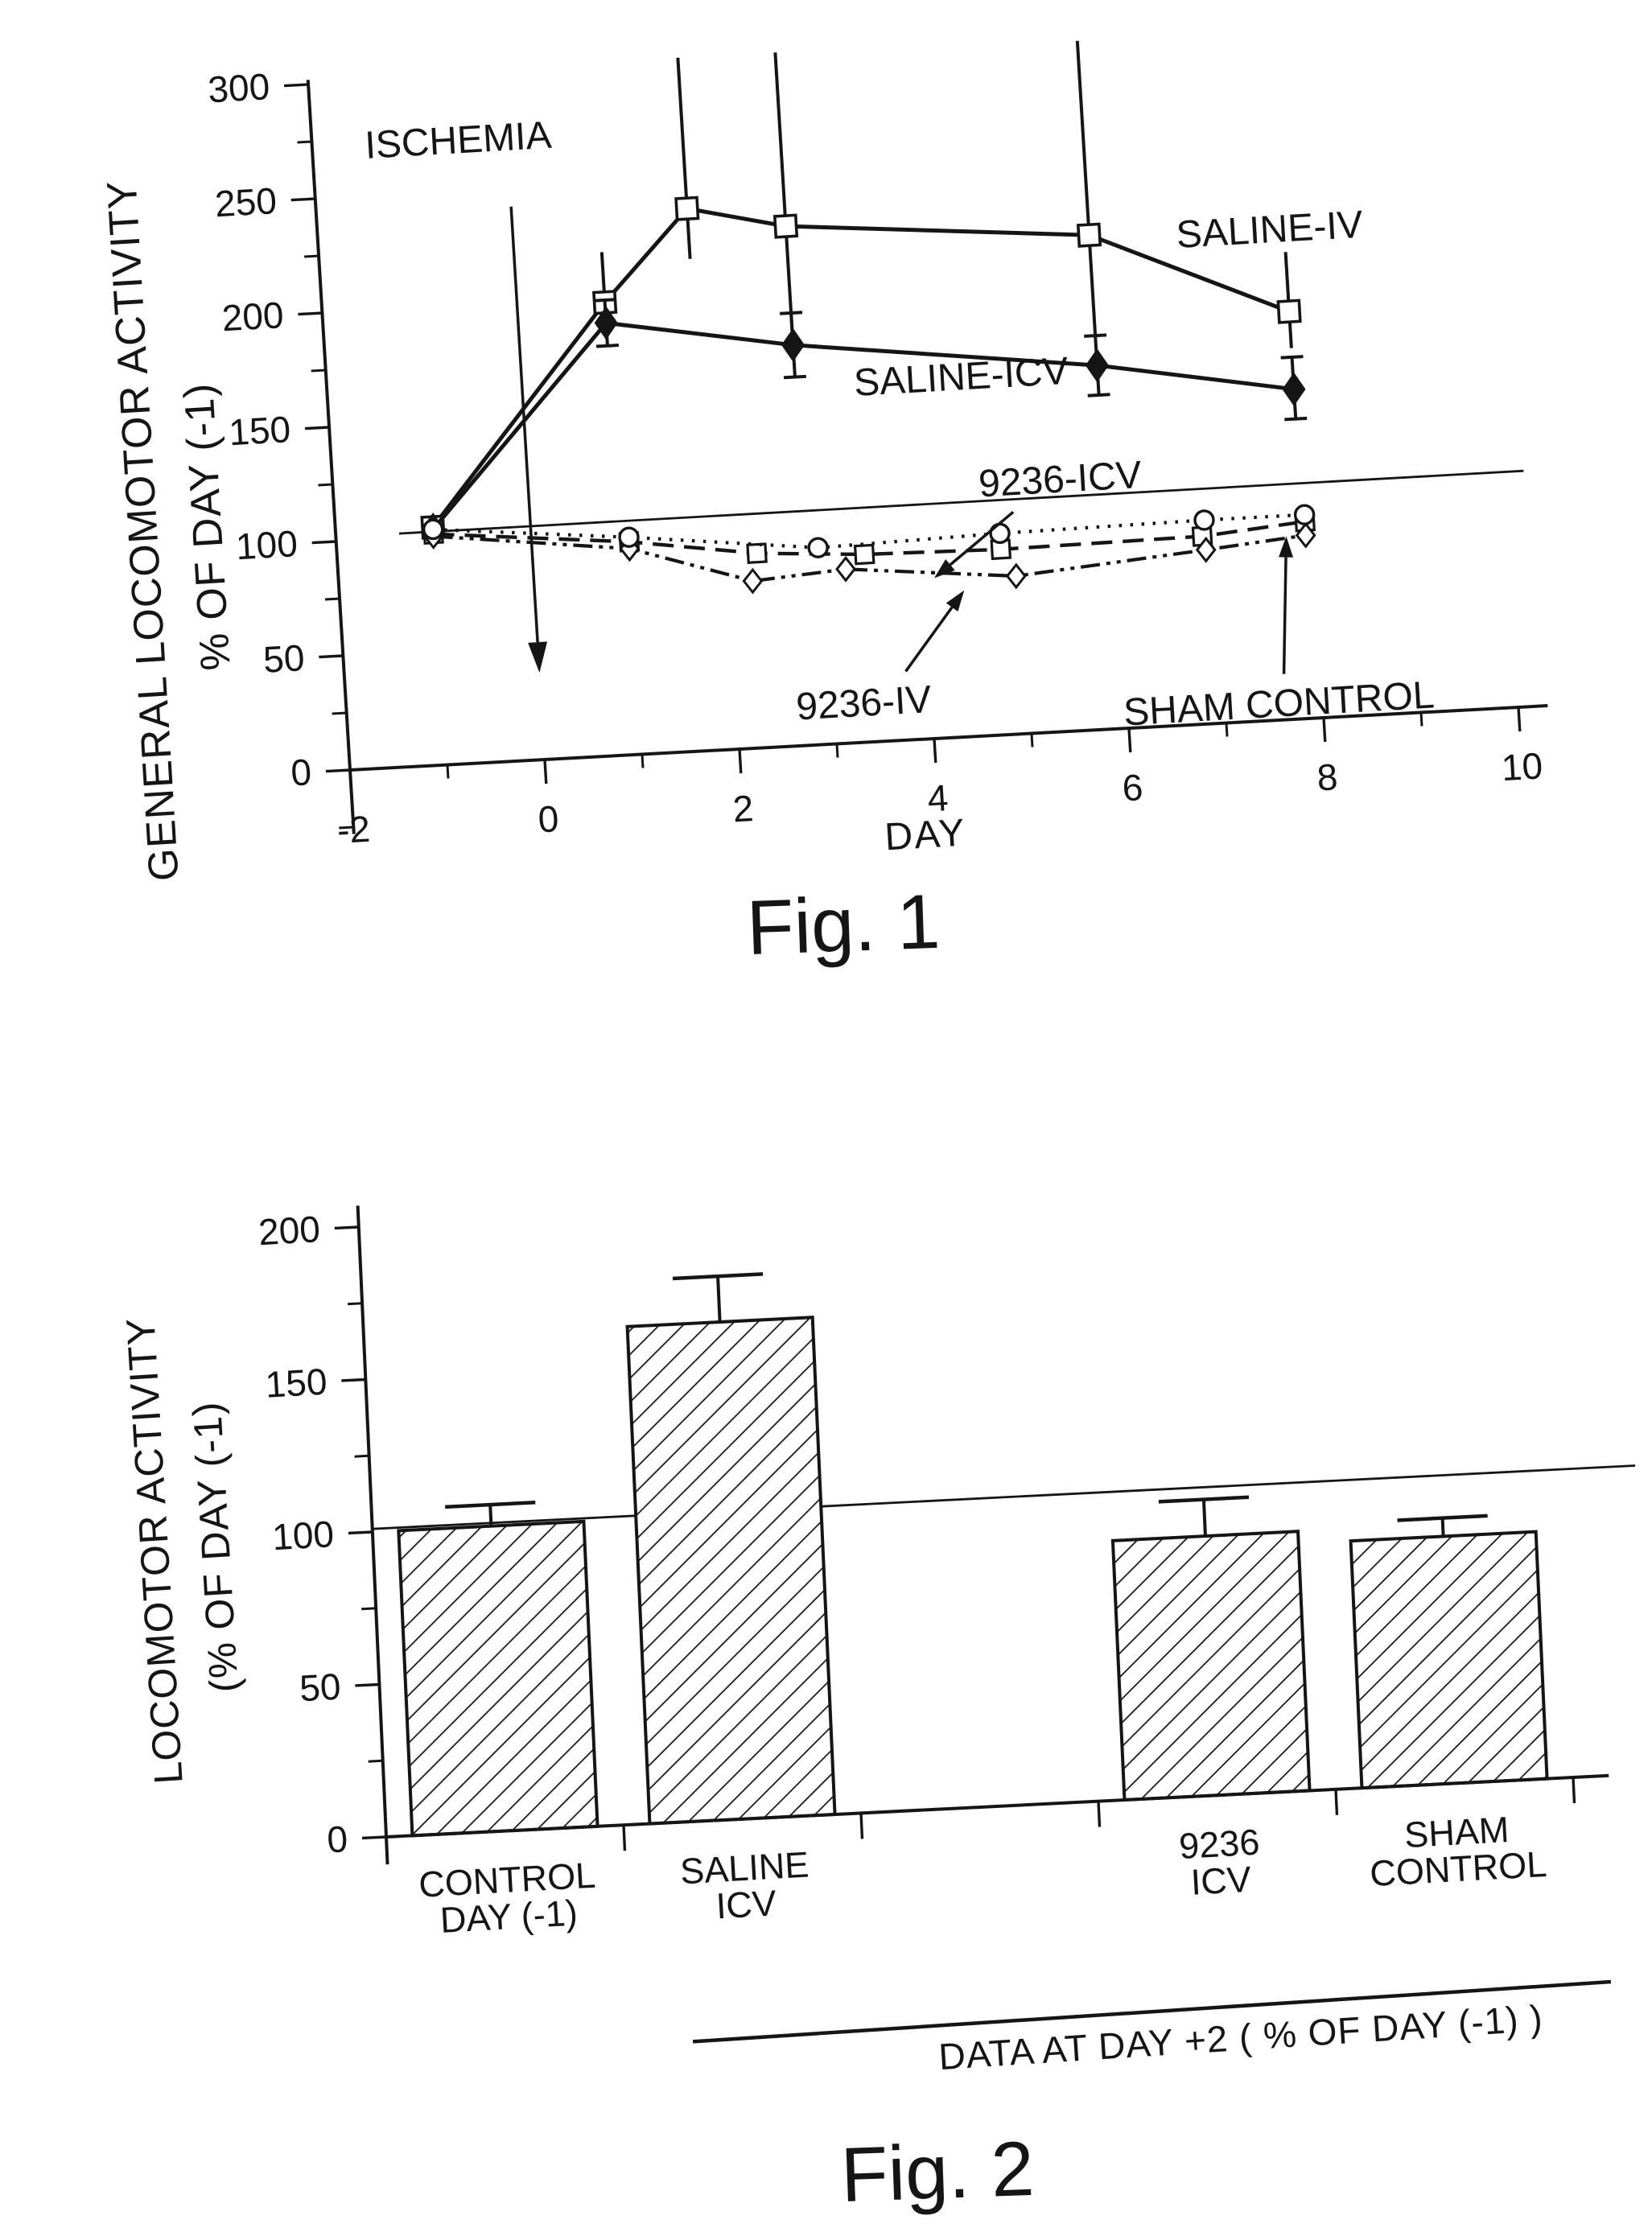 This screenshot has height=2232, width=1652. What do you see at coordinates (997, 1806) in the screenshot?
I see `fig2-x-axis` at bounding box center [997, 1806].